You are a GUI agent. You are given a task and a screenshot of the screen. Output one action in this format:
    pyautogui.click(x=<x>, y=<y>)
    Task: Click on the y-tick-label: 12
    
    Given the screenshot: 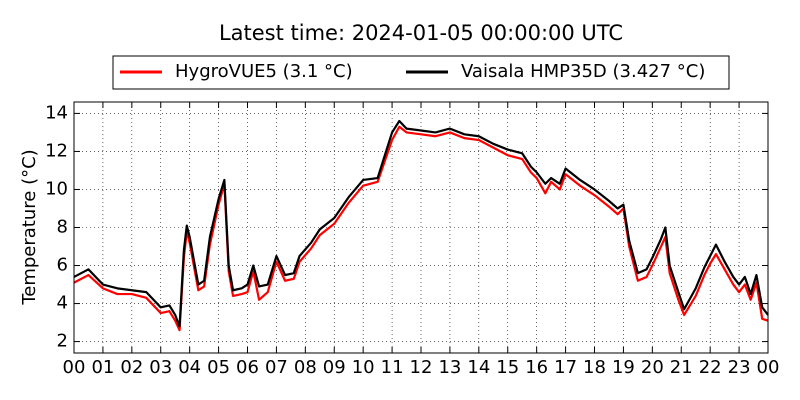 What is the action you would take?
    pyautogui.click(x=56, y=150)
    